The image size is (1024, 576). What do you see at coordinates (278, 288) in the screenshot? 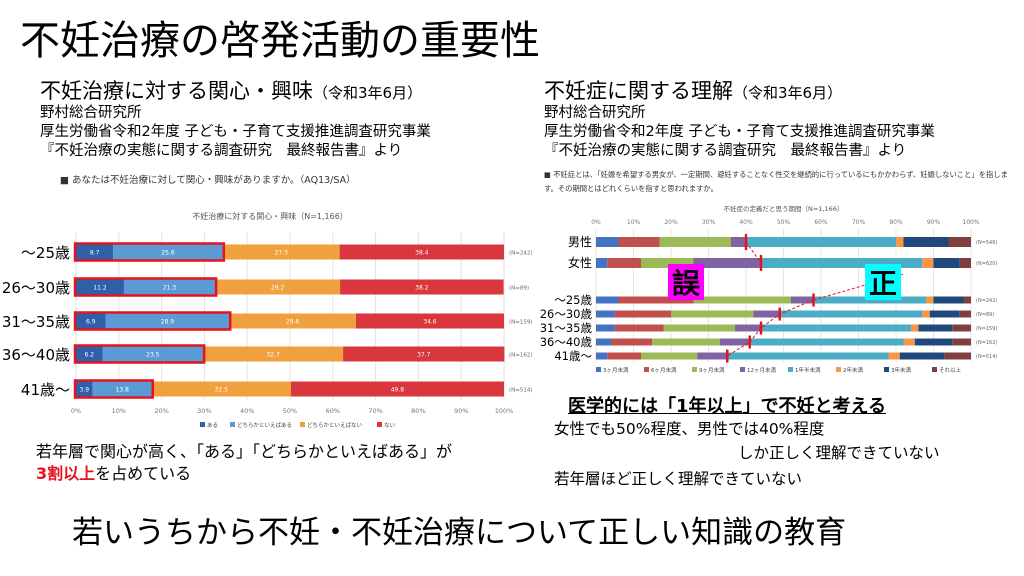
I see `data-label: 29.2` at bounding box center [278, 288].